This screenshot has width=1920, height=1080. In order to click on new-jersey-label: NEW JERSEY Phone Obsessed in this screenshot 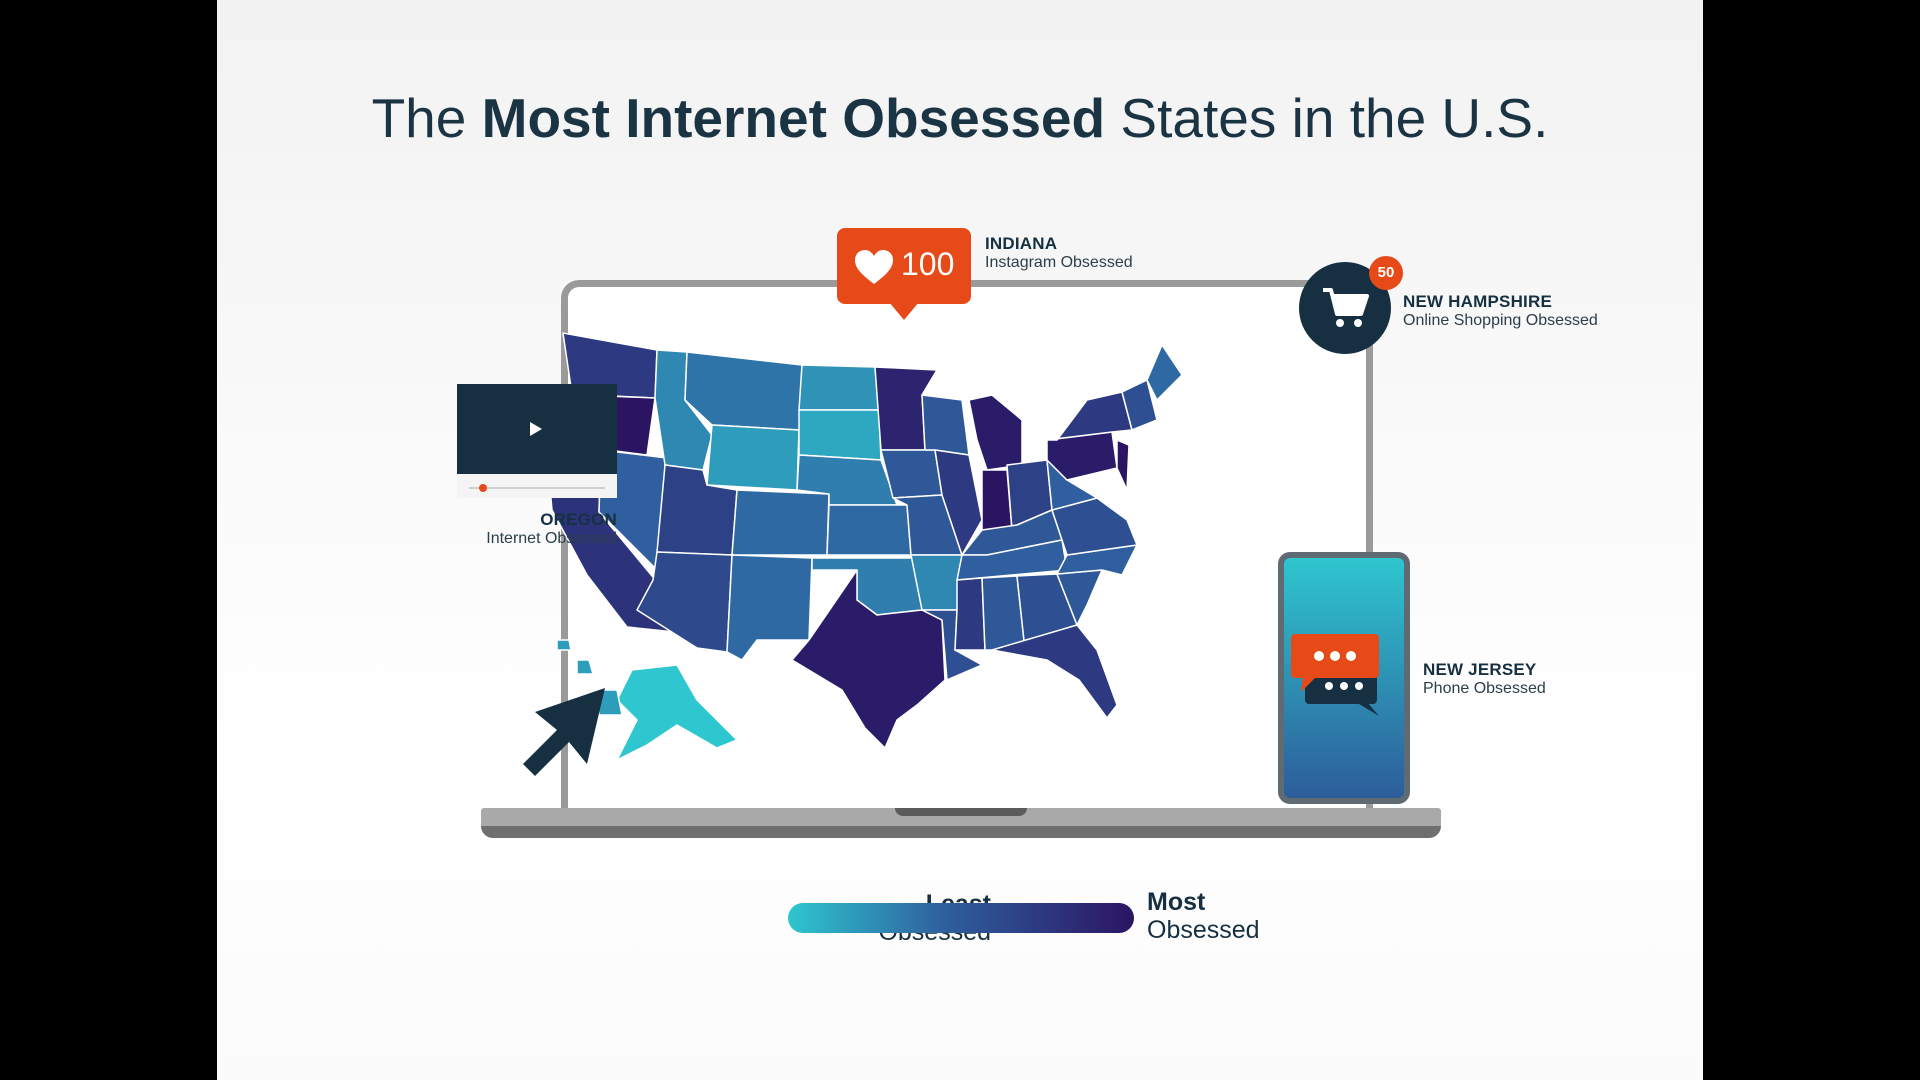, I will do `click(1484, 679)`.